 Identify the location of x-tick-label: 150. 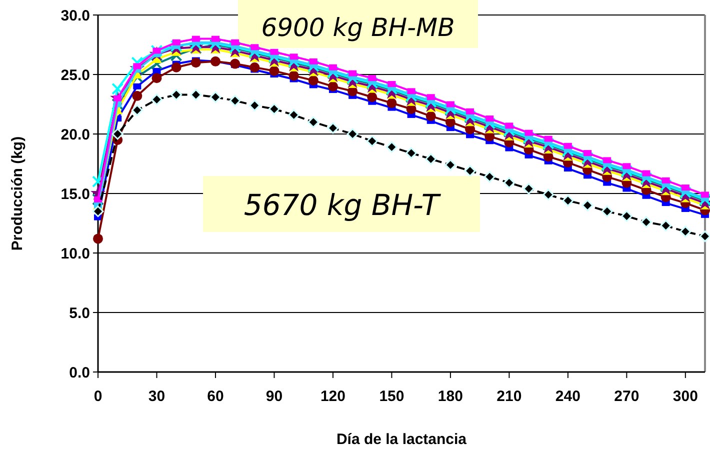
(391, 396).